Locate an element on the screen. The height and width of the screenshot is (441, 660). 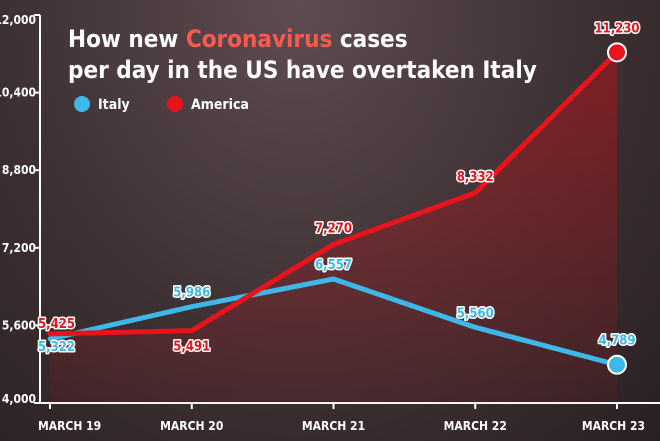
chart-title-line2: per day in the US have overtaken Italy is located at coordinates (302, 70).